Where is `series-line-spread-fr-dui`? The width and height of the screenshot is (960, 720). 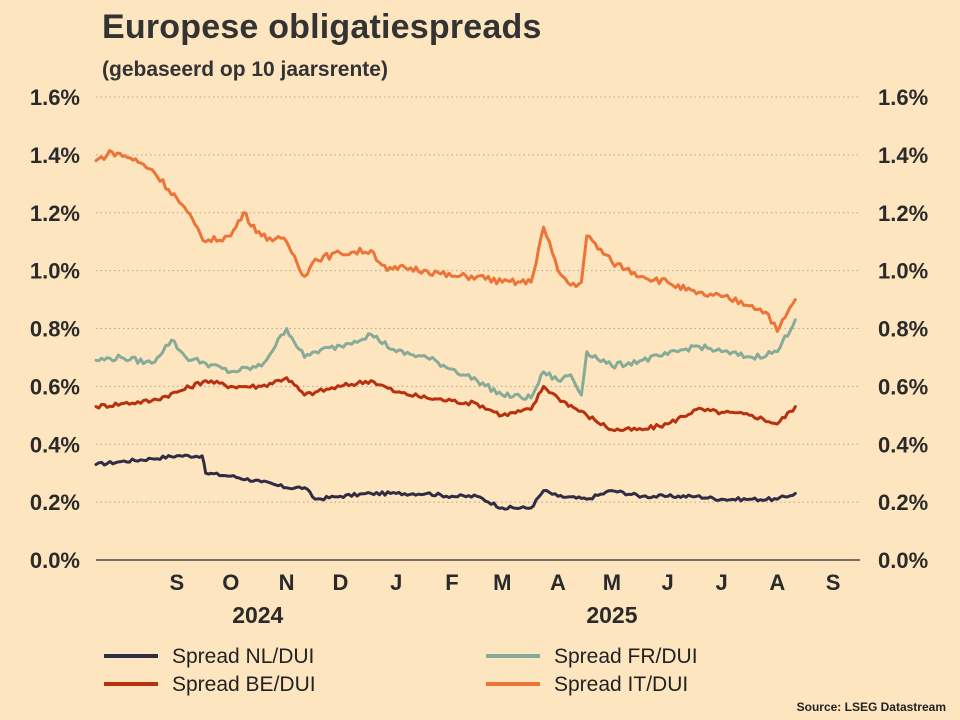 series-line-spread-fr-dui is located at coordinates (445, 359).